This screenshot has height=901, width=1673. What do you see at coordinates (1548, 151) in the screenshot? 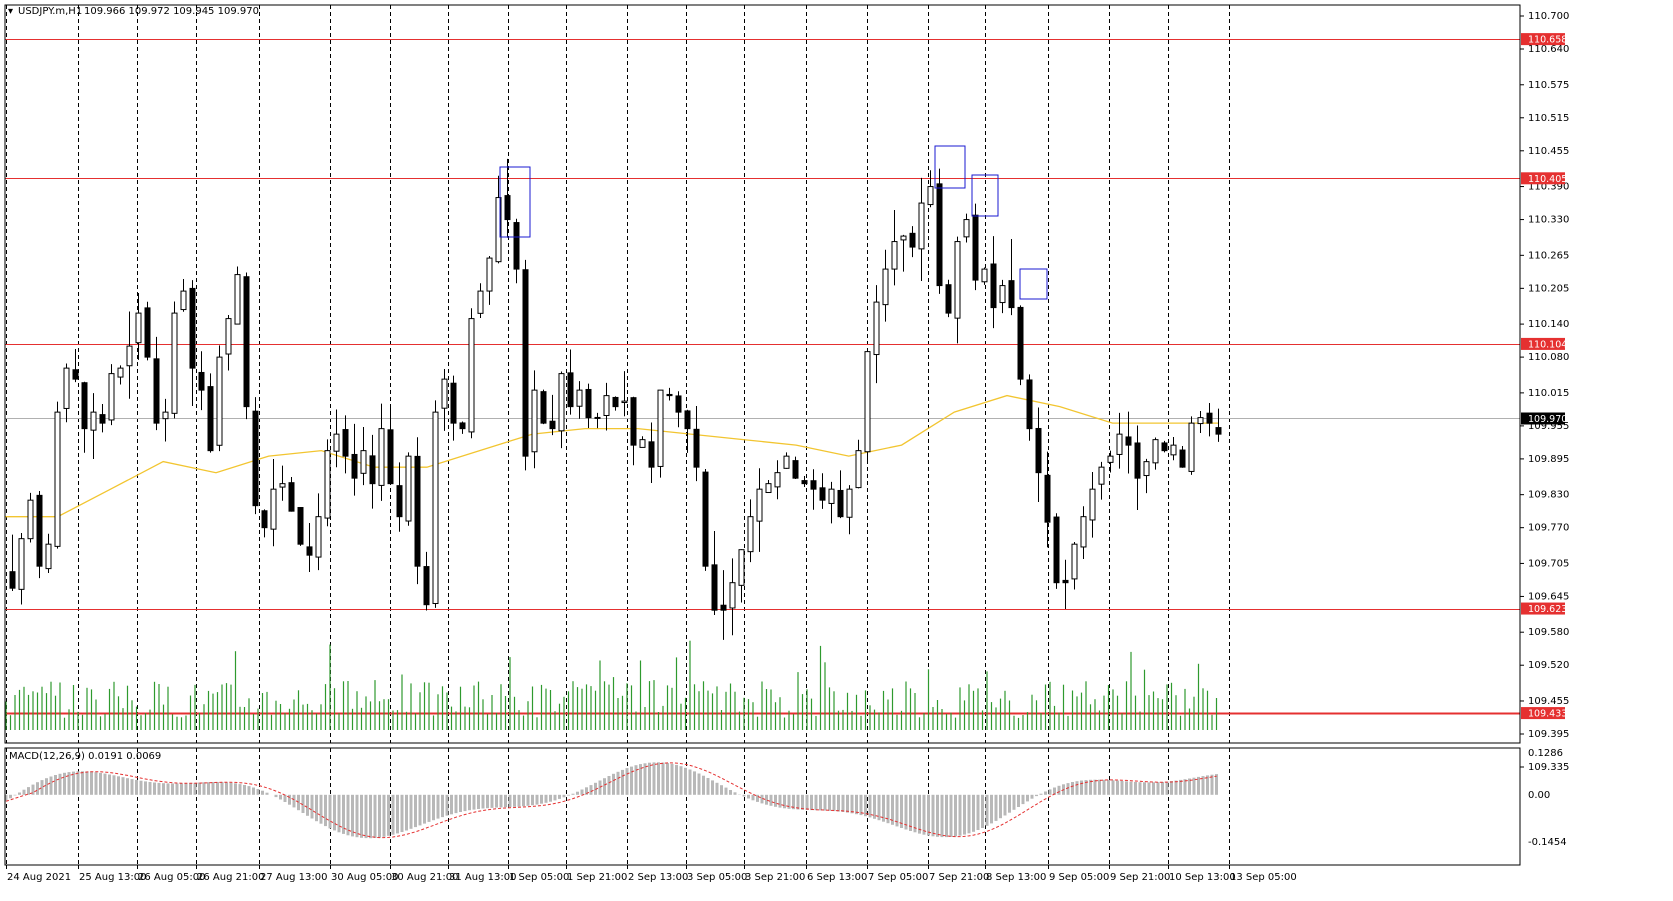
I see `price-axis-label: 110.455` at bounding box center [1548, 151].